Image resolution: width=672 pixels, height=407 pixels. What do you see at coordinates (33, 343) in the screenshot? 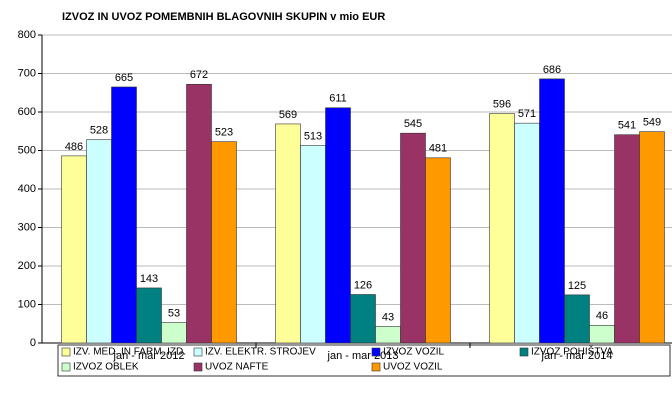
I see `y-tick-label: 0` at bounding box center [33, 343].